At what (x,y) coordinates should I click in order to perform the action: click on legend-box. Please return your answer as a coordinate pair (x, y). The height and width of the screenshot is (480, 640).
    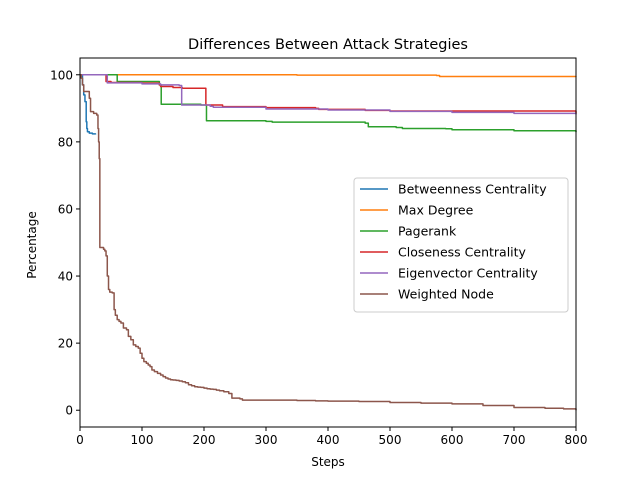
    Looking at the image, I should click on (461, 245).